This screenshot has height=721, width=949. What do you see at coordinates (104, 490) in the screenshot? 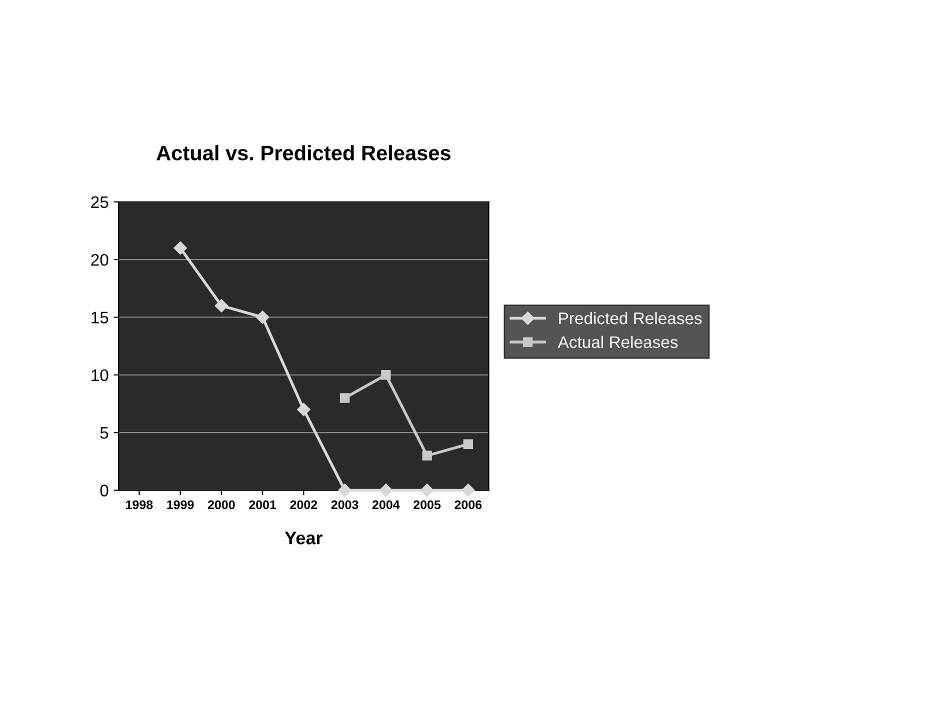
I see `y-tick-label: 0` at bounding box center [104, 490].